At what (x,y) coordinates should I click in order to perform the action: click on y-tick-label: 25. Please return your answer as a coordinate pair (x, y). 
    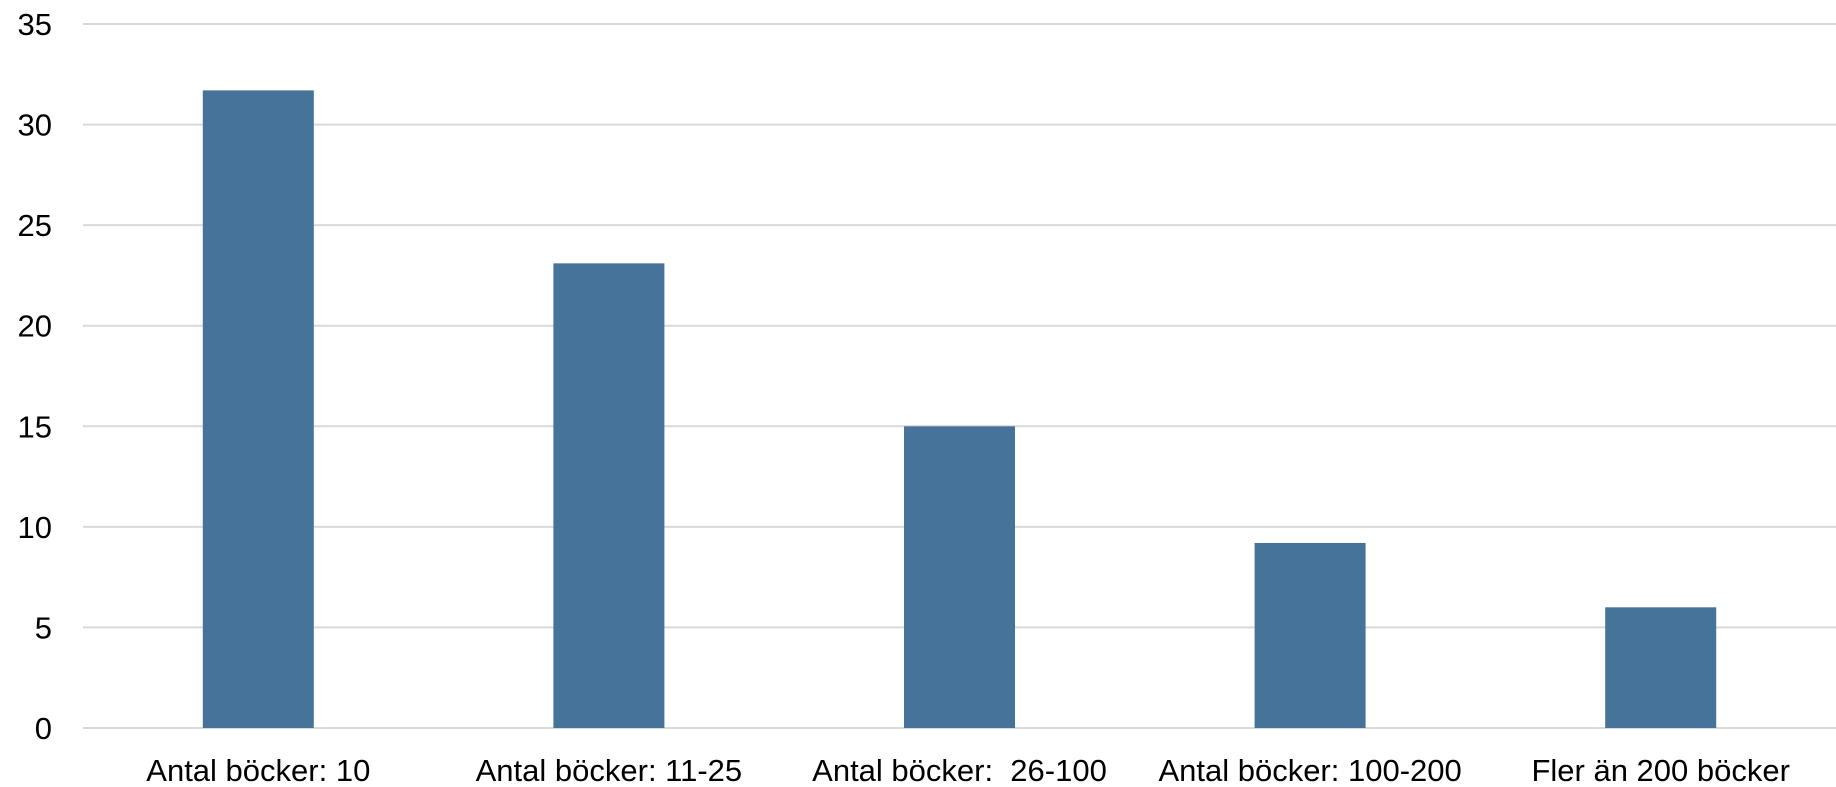
    Looking at the image, I should click on (35, 225).